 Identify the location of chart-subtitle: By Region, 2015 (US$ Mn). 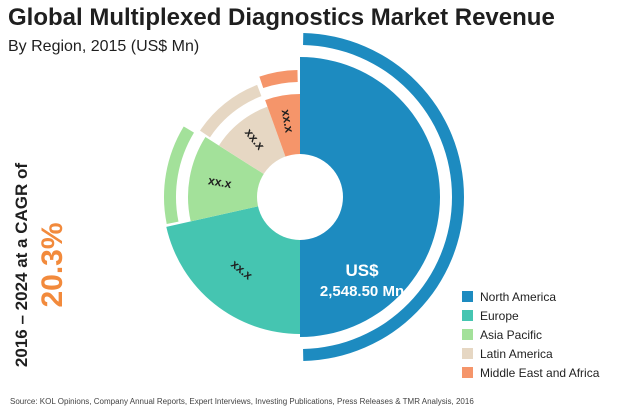
(104, 46).